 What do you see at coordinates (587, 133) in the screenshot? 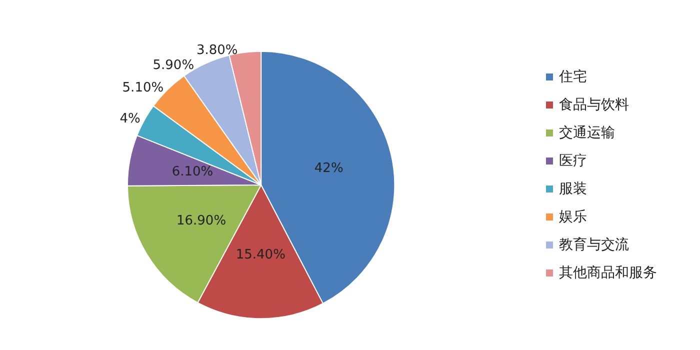
I see `legend-label: 交通运输` at bounding box center [587, 133].